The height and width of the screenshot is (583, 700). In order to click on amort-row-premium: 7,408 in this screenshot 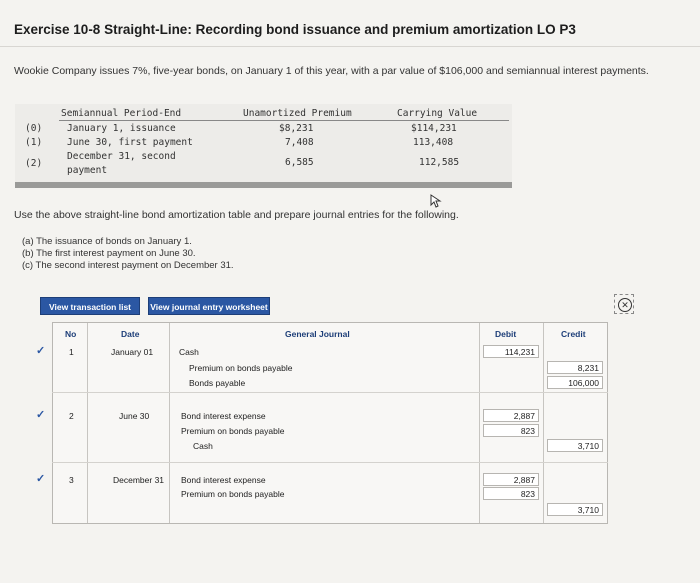, I will do `click(299, 142)`.